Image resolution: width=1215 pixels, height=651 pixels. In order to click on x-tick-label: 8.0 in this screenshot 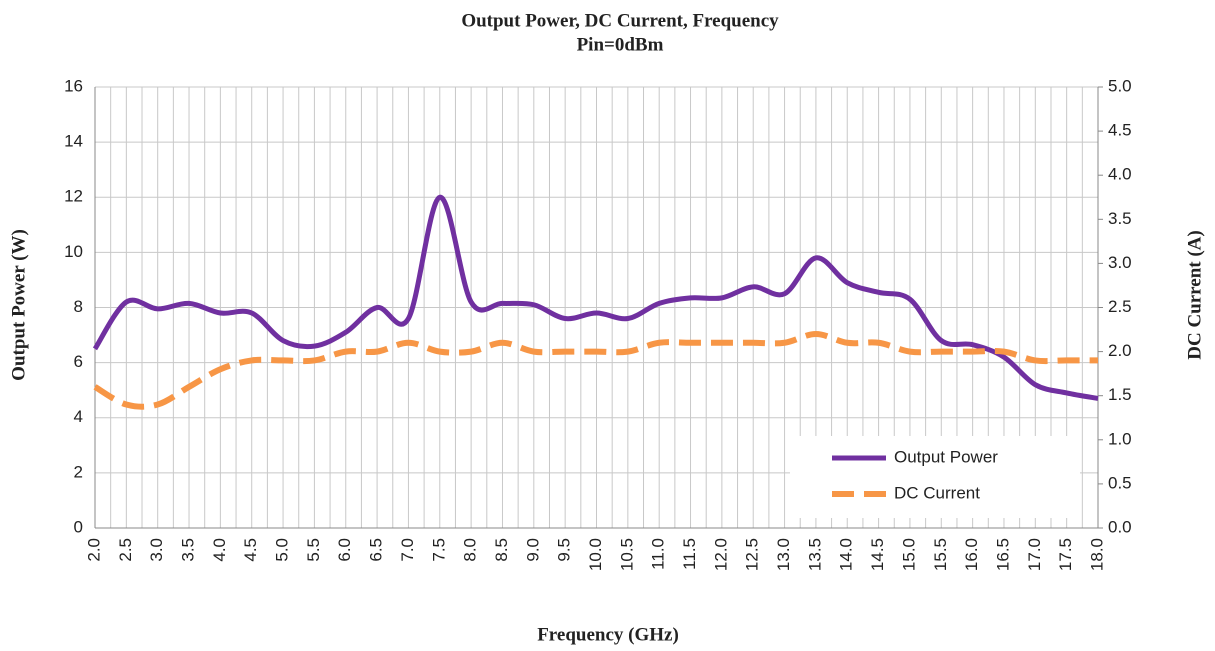, I will do `click(470, 550)`.